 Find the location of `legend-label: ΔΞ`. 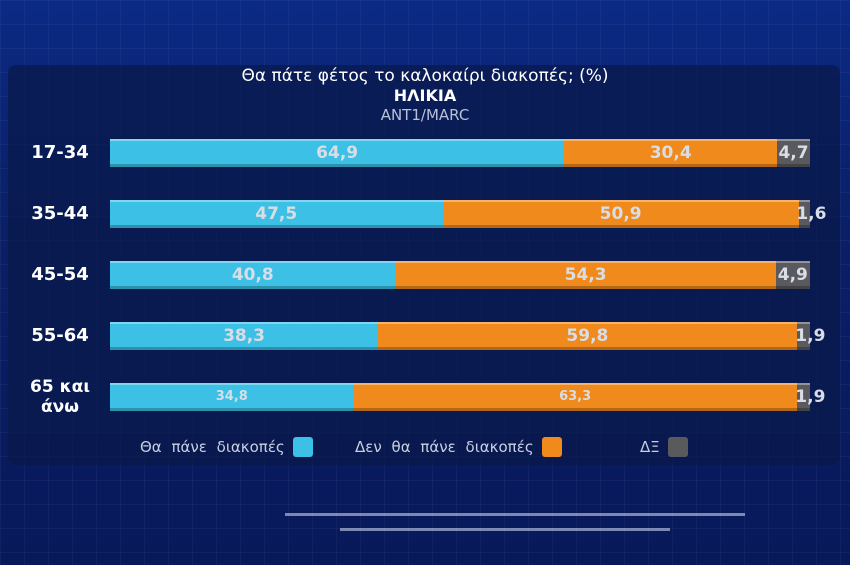

legend-label: ΔΞ is located at coordinates (650, 447).